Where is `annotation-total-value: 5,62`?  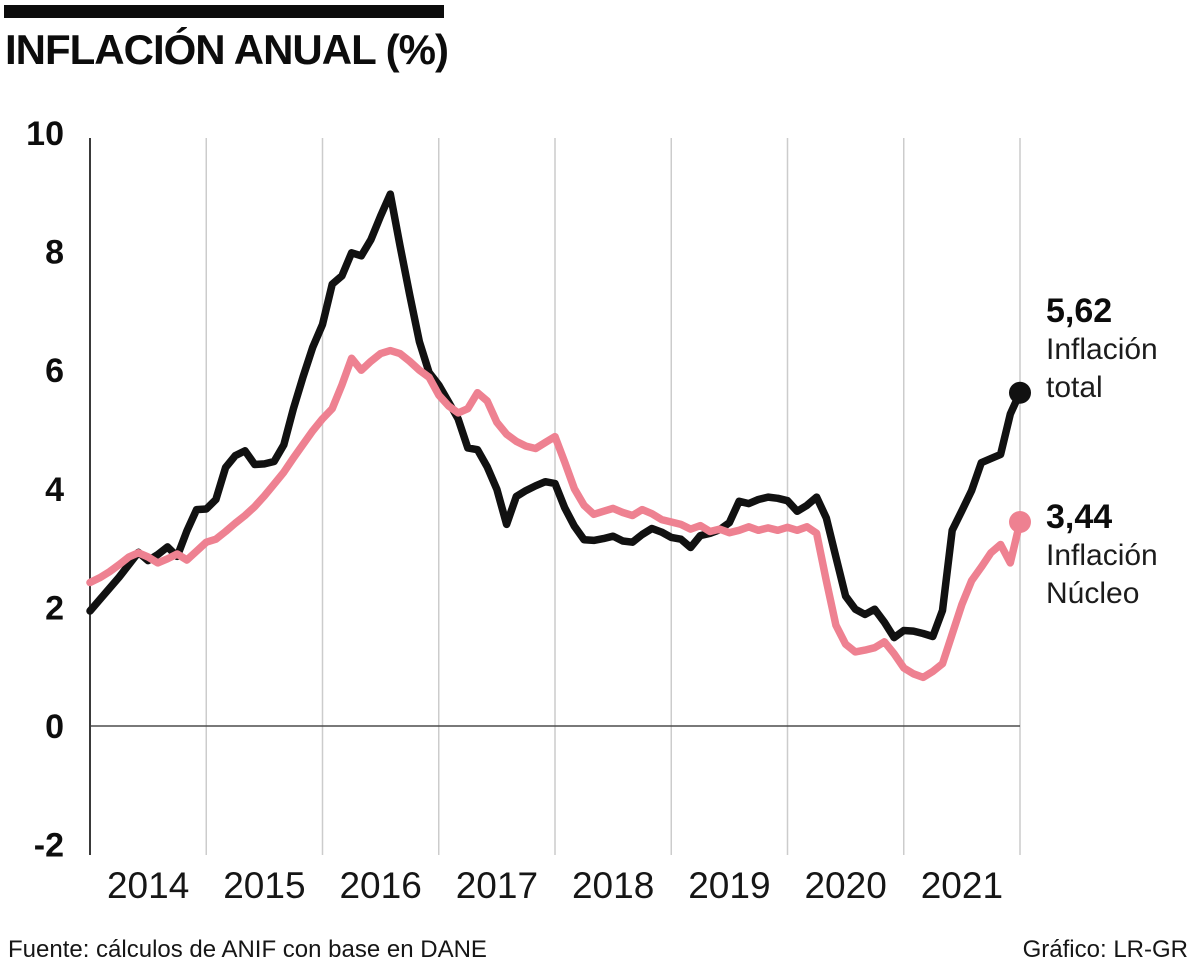 annotation-total-value: 5,62 is located at coordinates (1079, 311).